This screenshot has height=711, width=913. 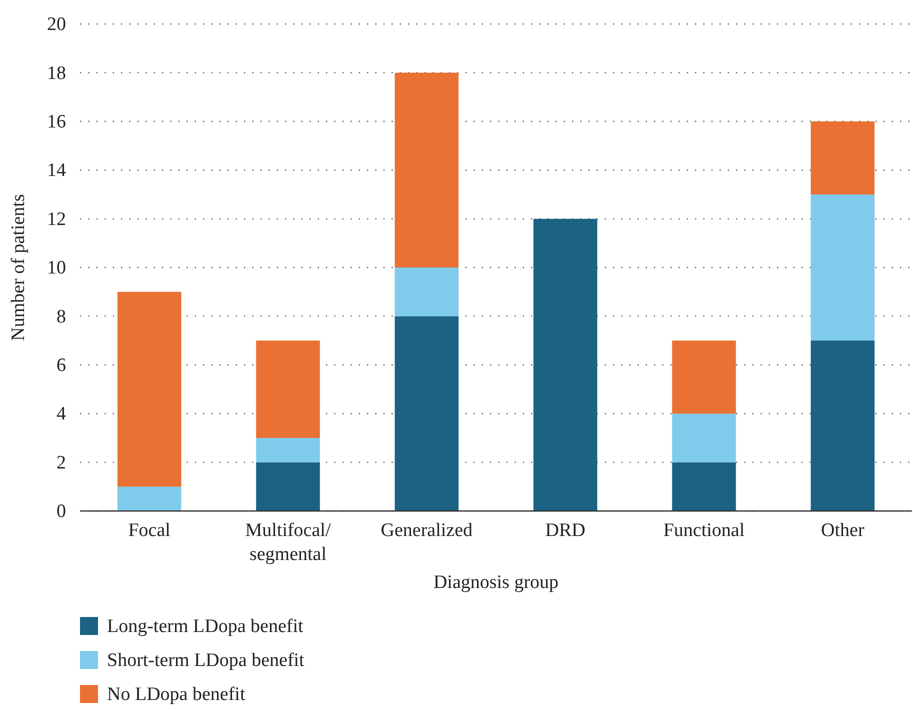 I want to click on y-tick-label: 12, so click(x=56, y=219).